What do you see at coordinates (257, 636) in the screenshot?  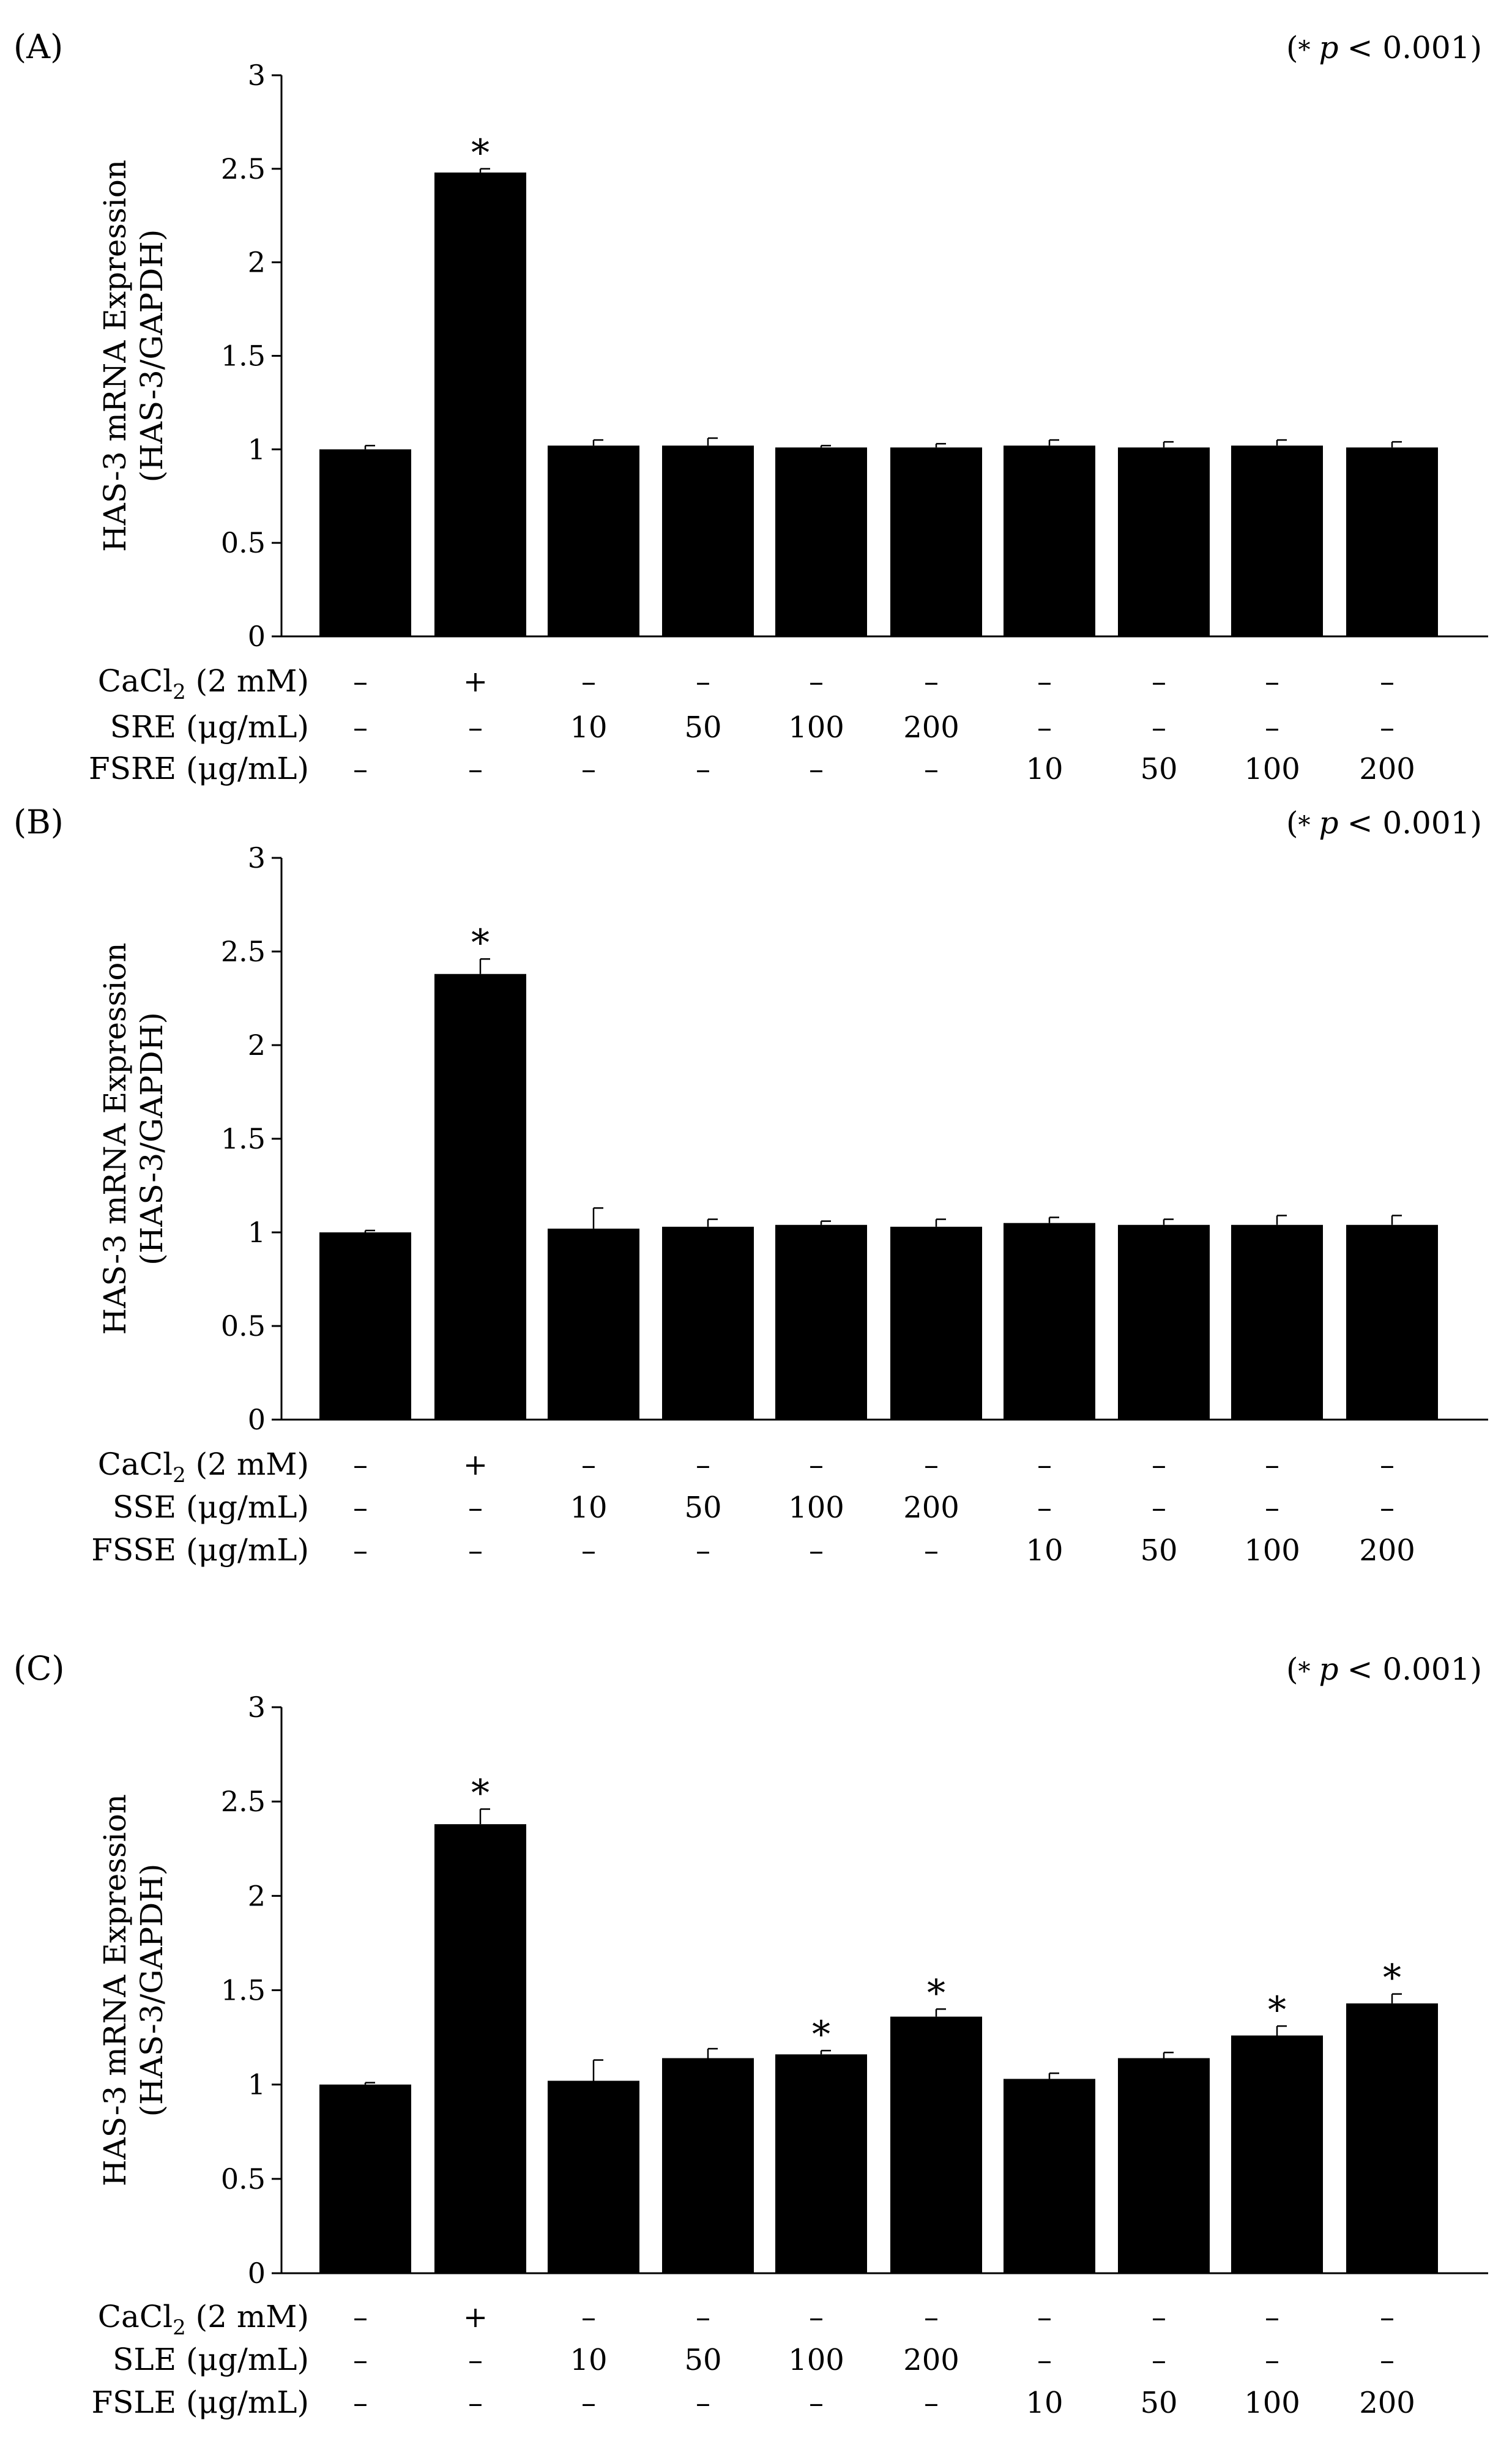 I see `y-tick-label: 0` at bounding box center [257, 636].